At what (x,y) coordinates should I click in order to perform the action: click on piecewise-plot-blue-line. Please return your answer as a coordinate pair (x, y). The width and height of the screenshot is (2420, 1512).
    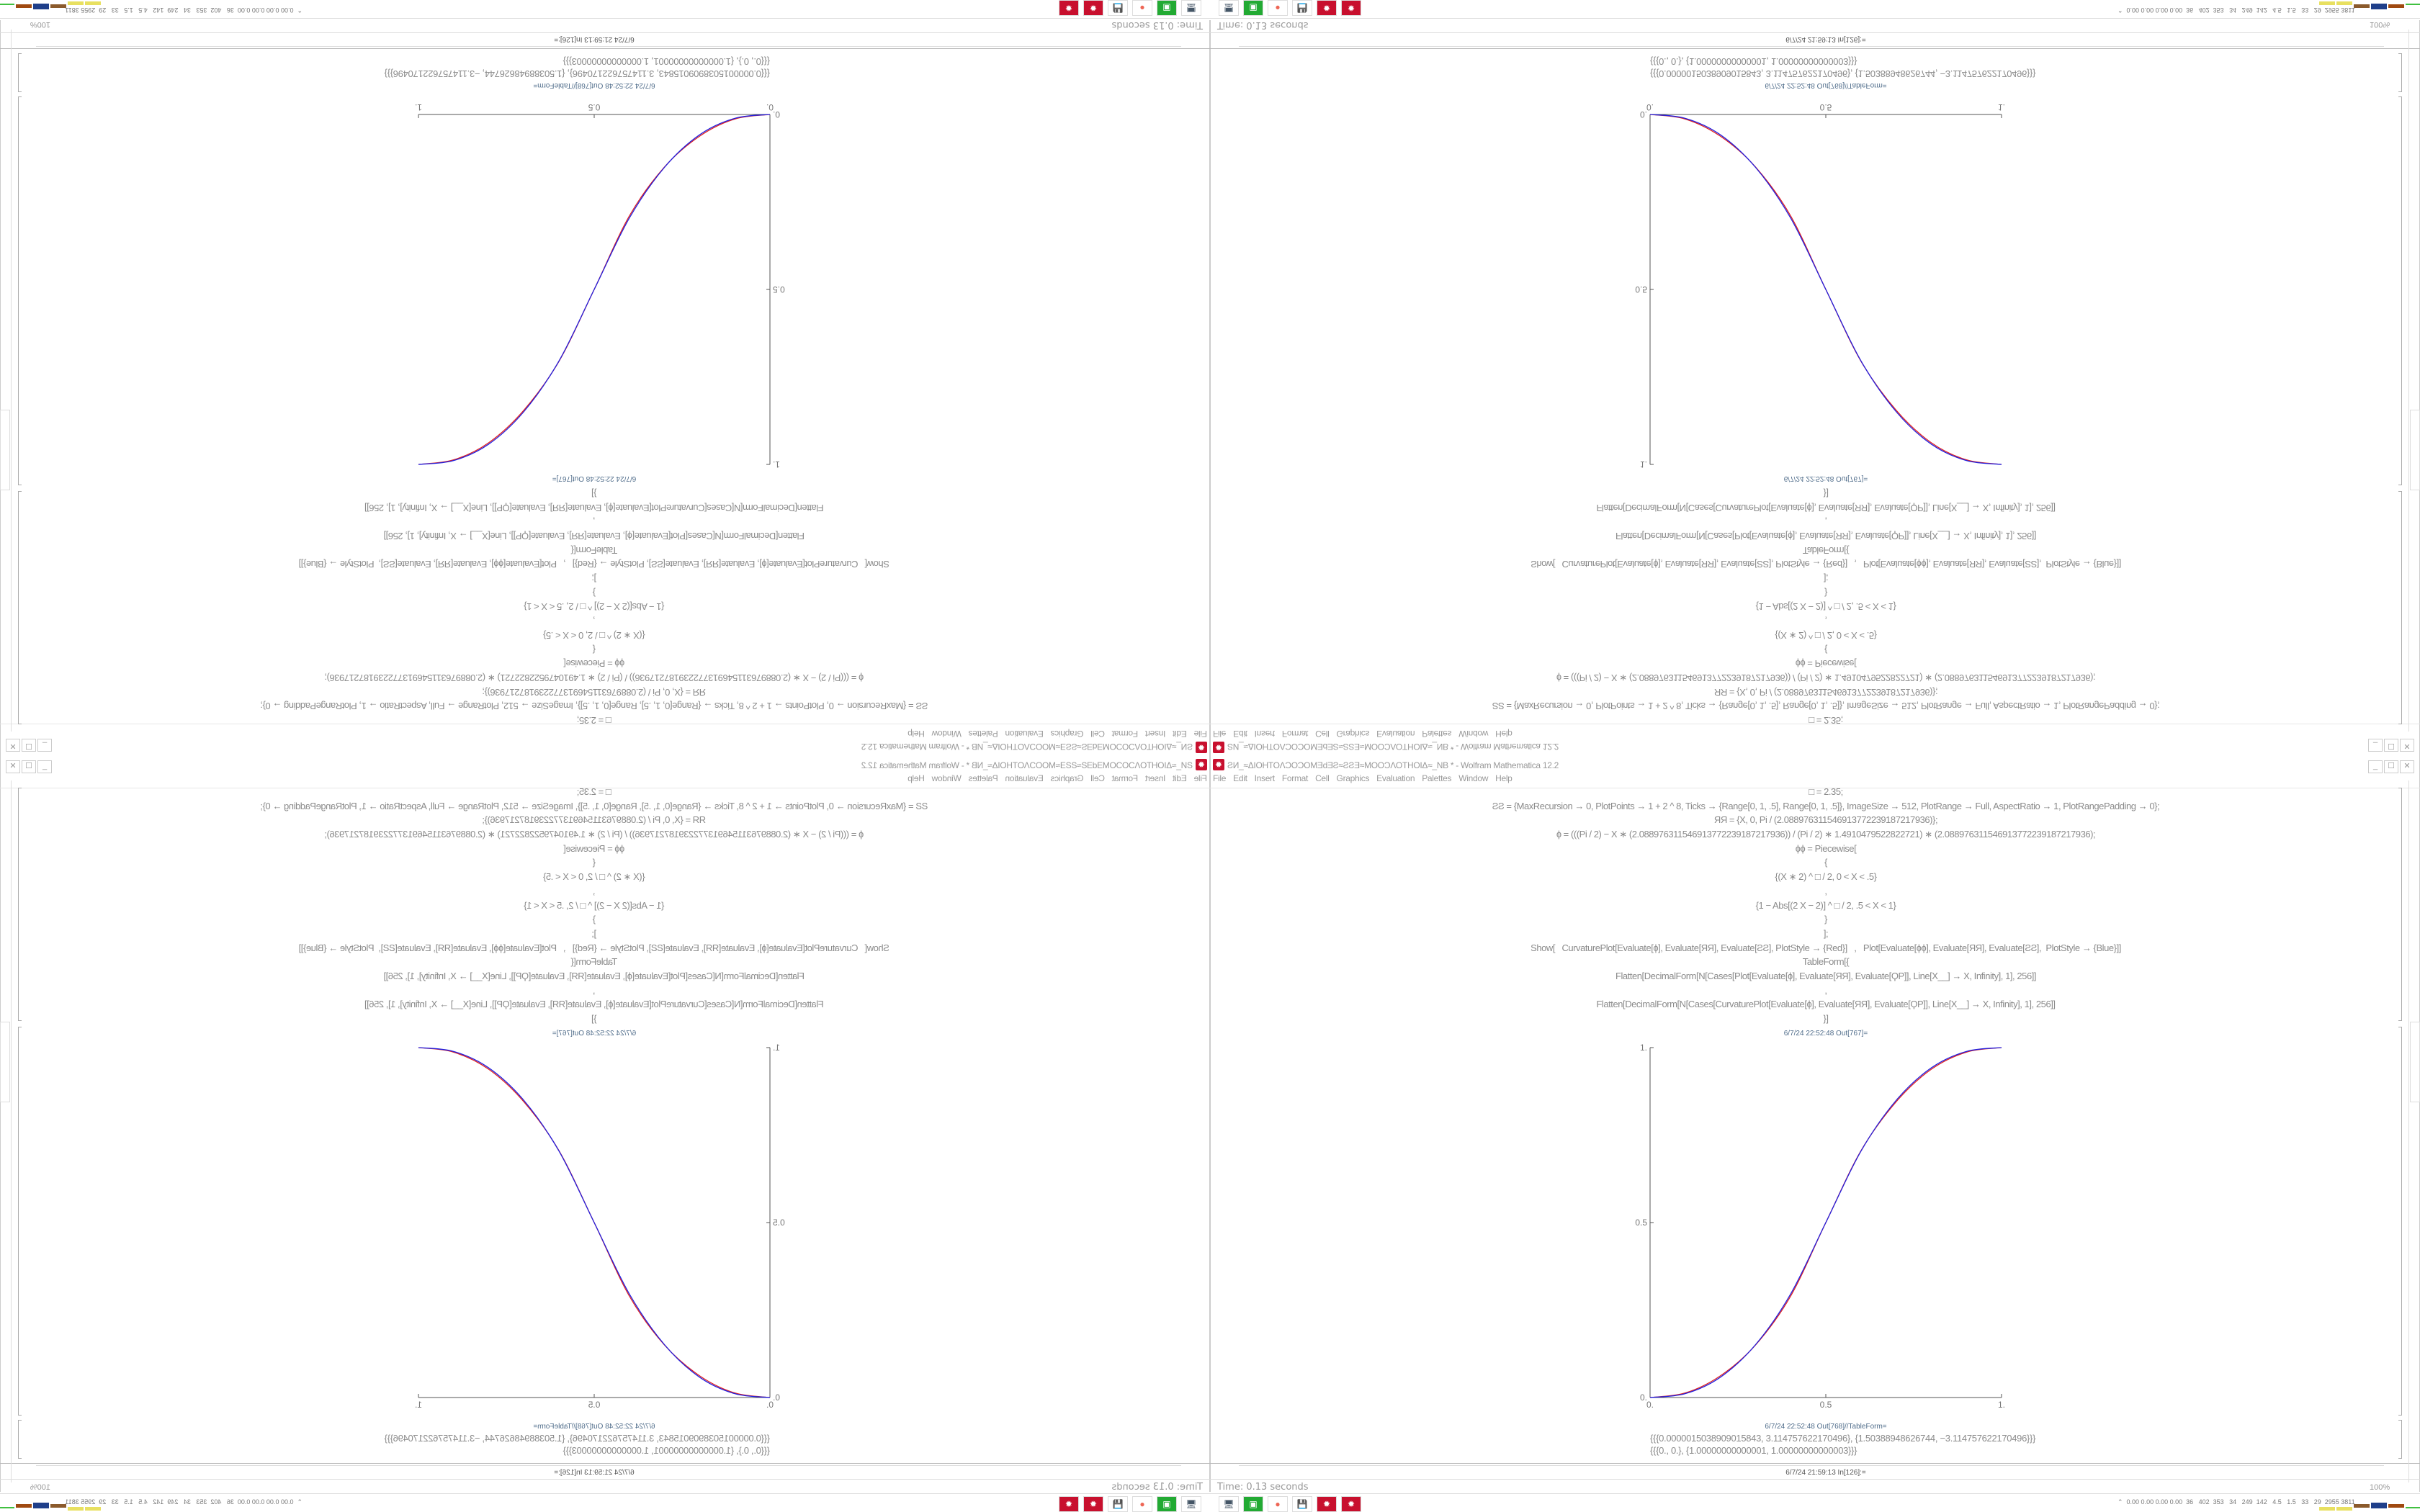
    Looking at the image, I should click on (594, 289).